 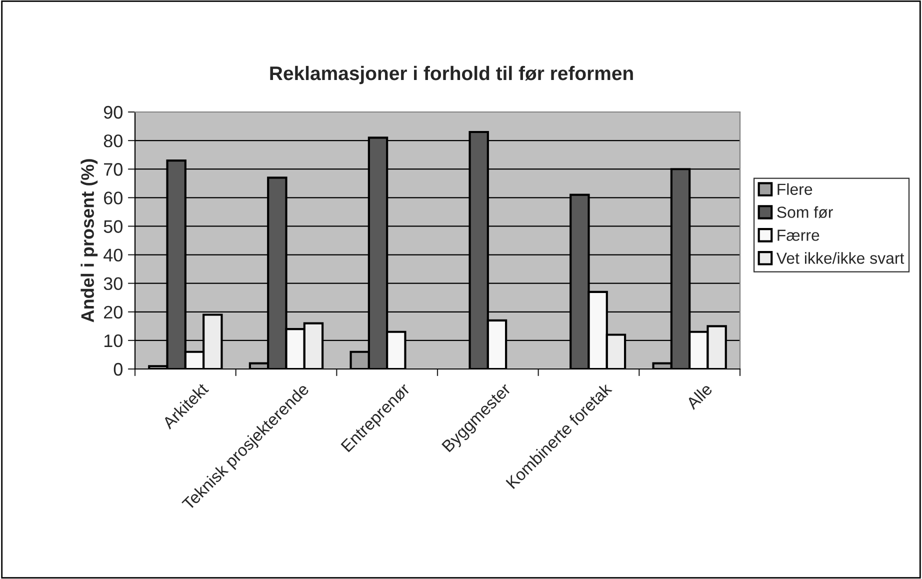 I want to click on y-axis-title: Andel i prosent (%), so click(x=89, y=240).